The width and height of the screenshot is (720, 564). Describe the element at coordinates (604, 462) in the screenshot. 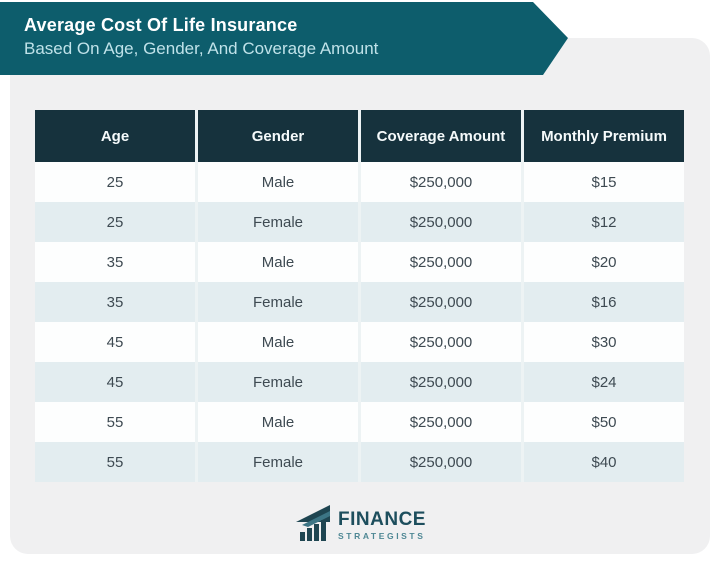

I see `table-cell: $40` at that location.